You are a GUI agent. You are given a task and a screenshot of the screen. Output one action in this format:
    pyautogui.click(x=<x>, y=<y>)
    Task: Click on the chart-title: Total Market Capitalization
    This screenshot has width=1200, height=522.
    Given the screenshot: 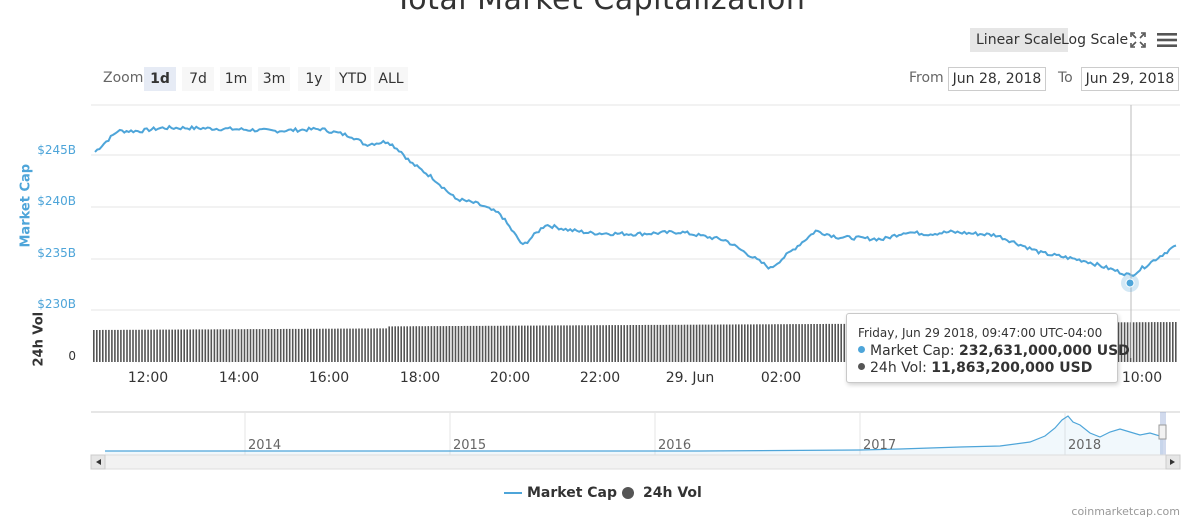 What is the action you would take?
    pyautogui.click(x=600, y=8)
    